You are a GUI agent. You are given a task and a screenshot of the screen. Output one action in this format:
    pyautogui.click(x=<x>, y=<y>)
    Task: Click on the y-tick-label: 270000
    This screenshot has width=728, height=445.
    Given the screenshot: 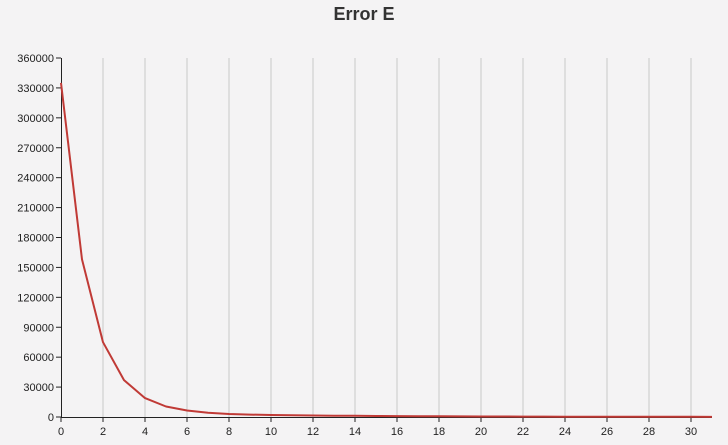 What is the action you would take?
    pyautogui.click(x=35, y=149)
    